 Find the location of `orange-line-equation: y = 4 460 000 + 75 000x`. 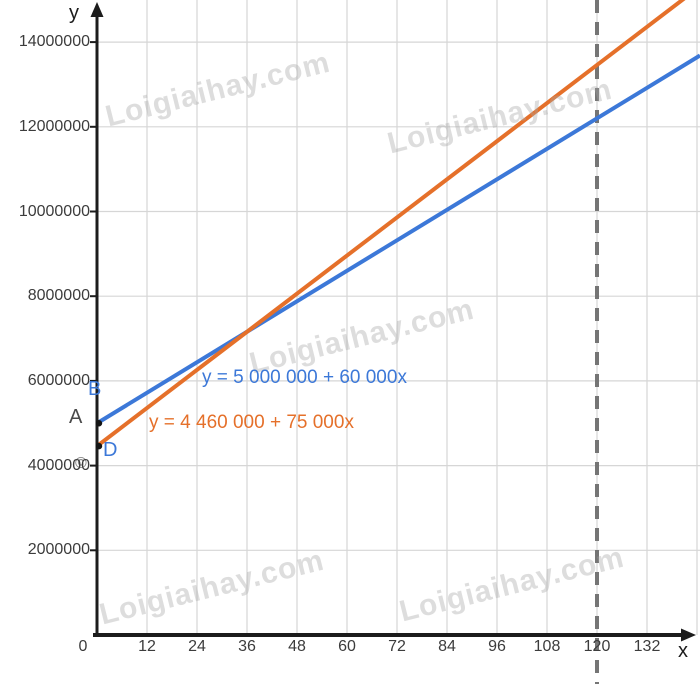

orange-line-equation: y = 4 460 000 + 75 000x is located at coordinates (251, 422).